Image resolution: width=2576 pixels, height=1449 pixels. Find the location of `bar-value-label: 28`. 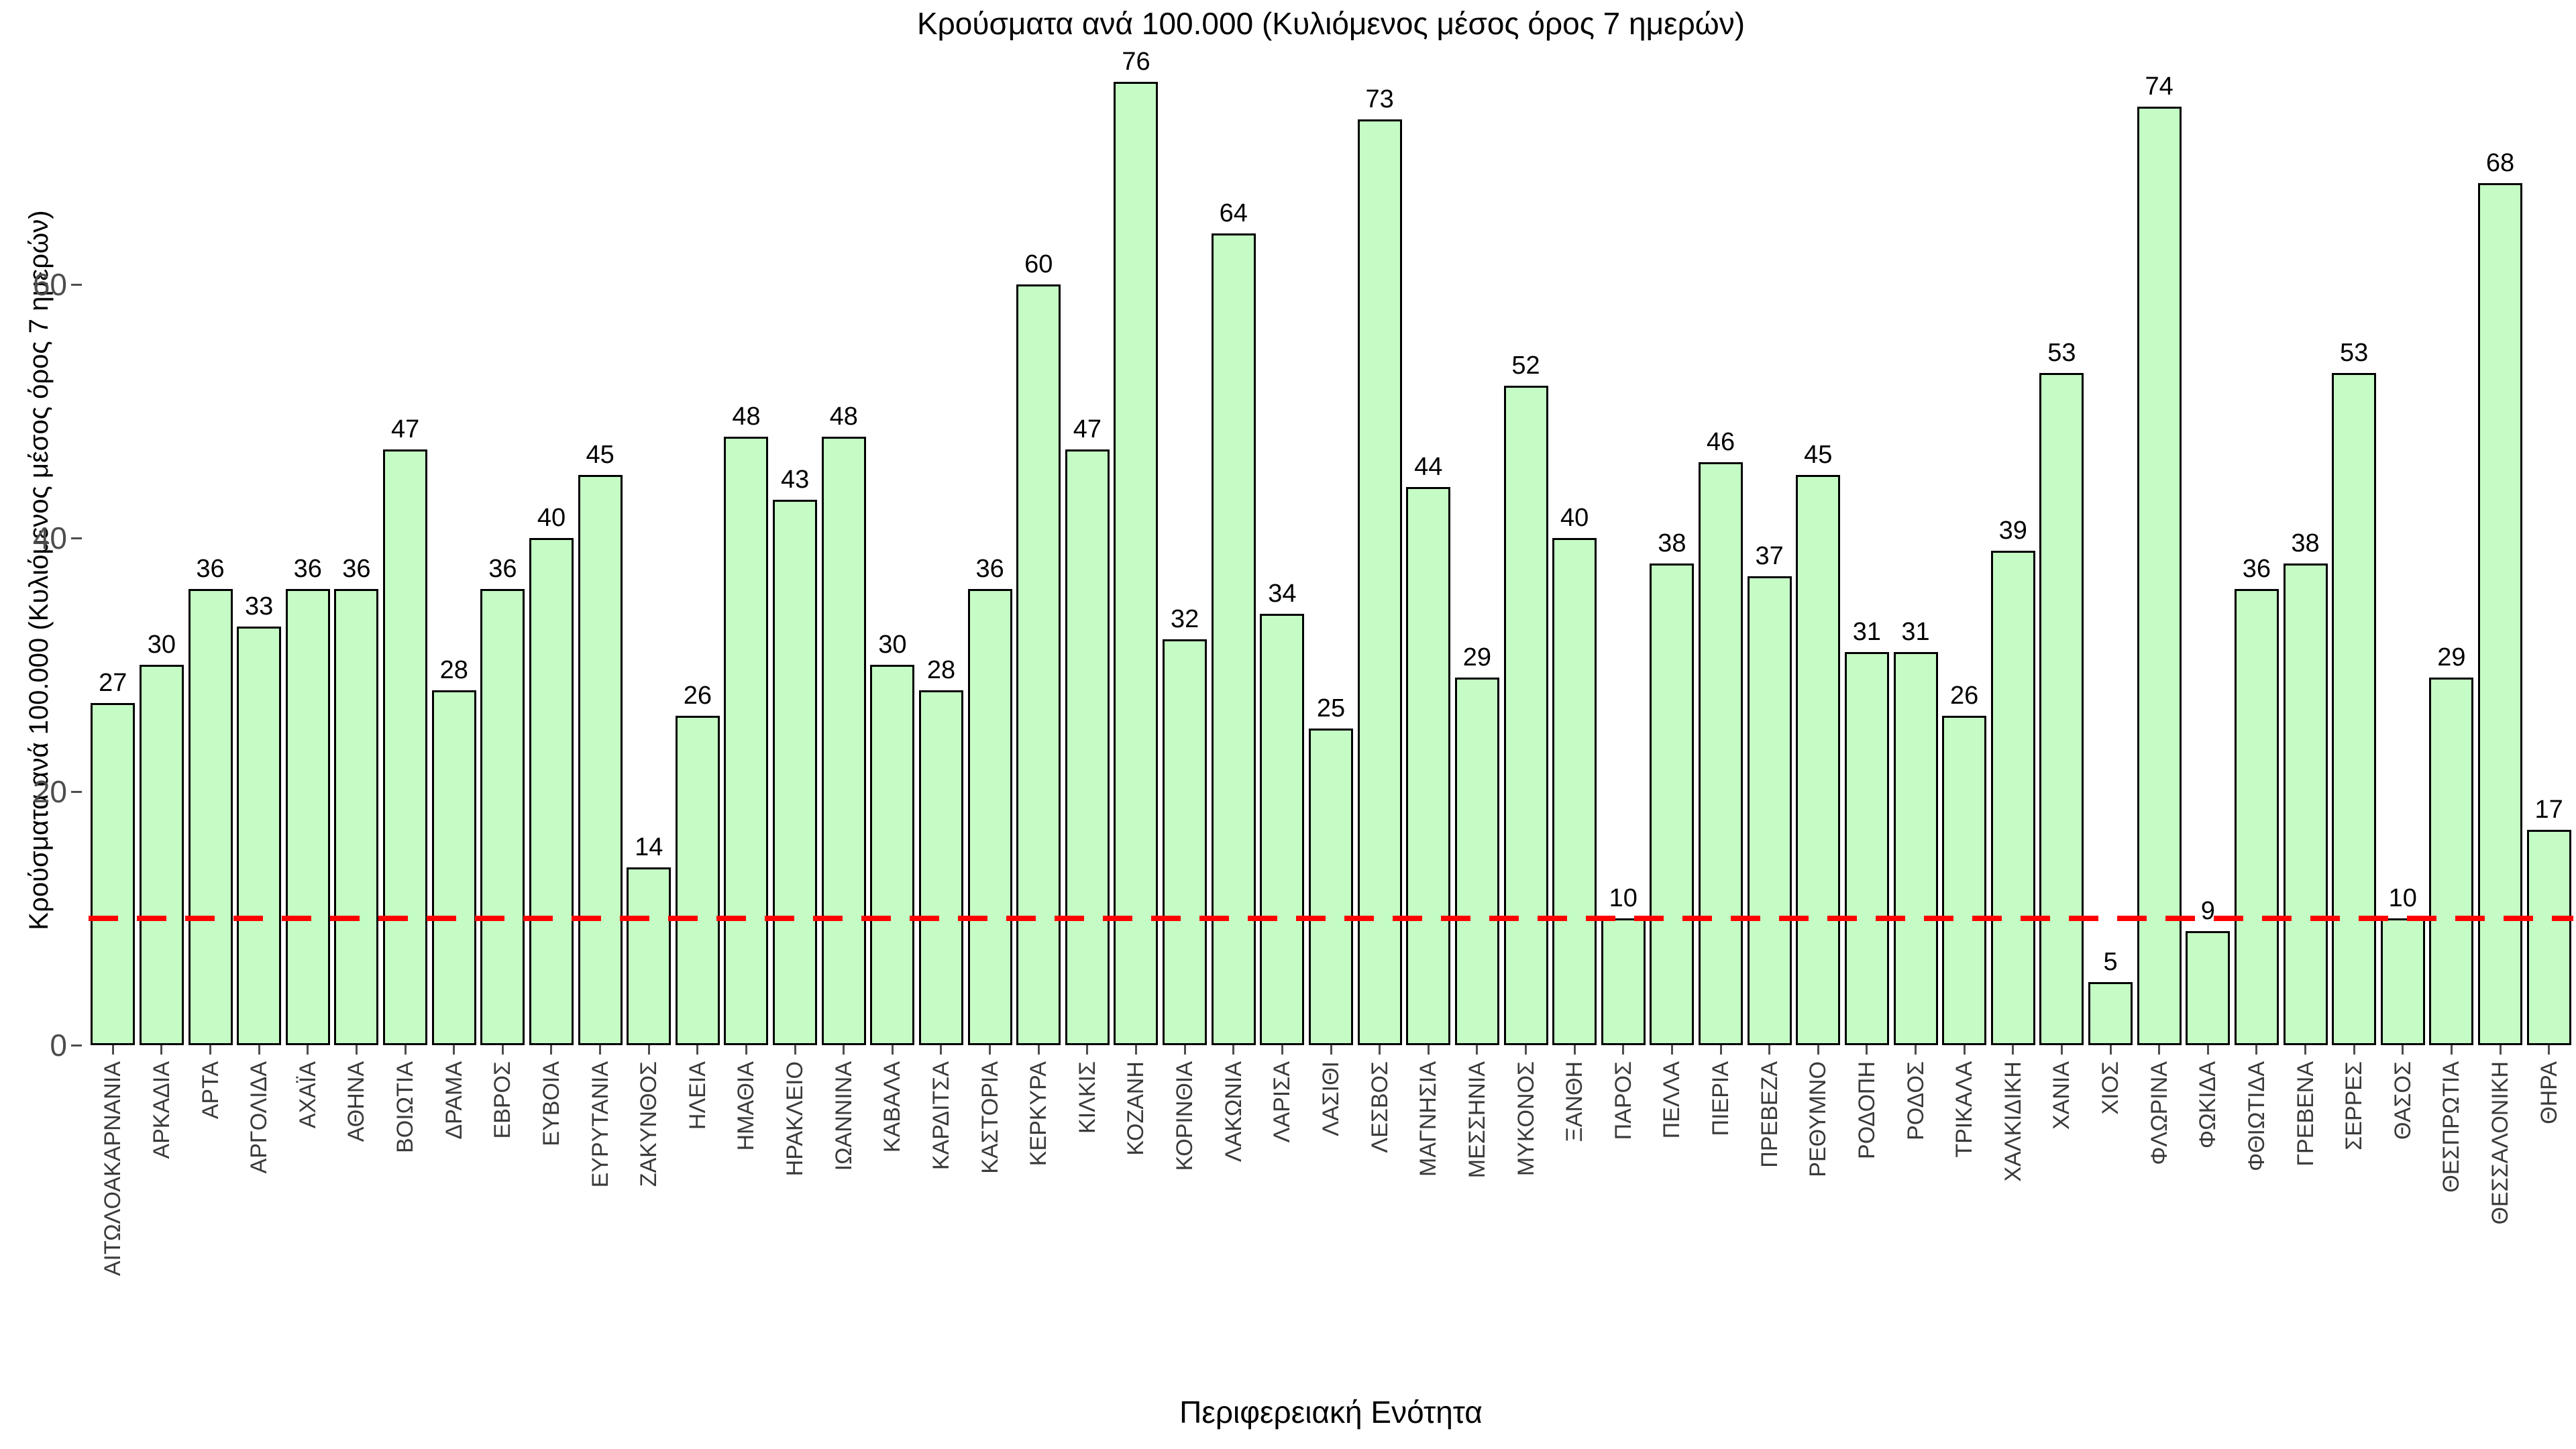

bar-value-label: 28 is located at coordinates (453, 669).